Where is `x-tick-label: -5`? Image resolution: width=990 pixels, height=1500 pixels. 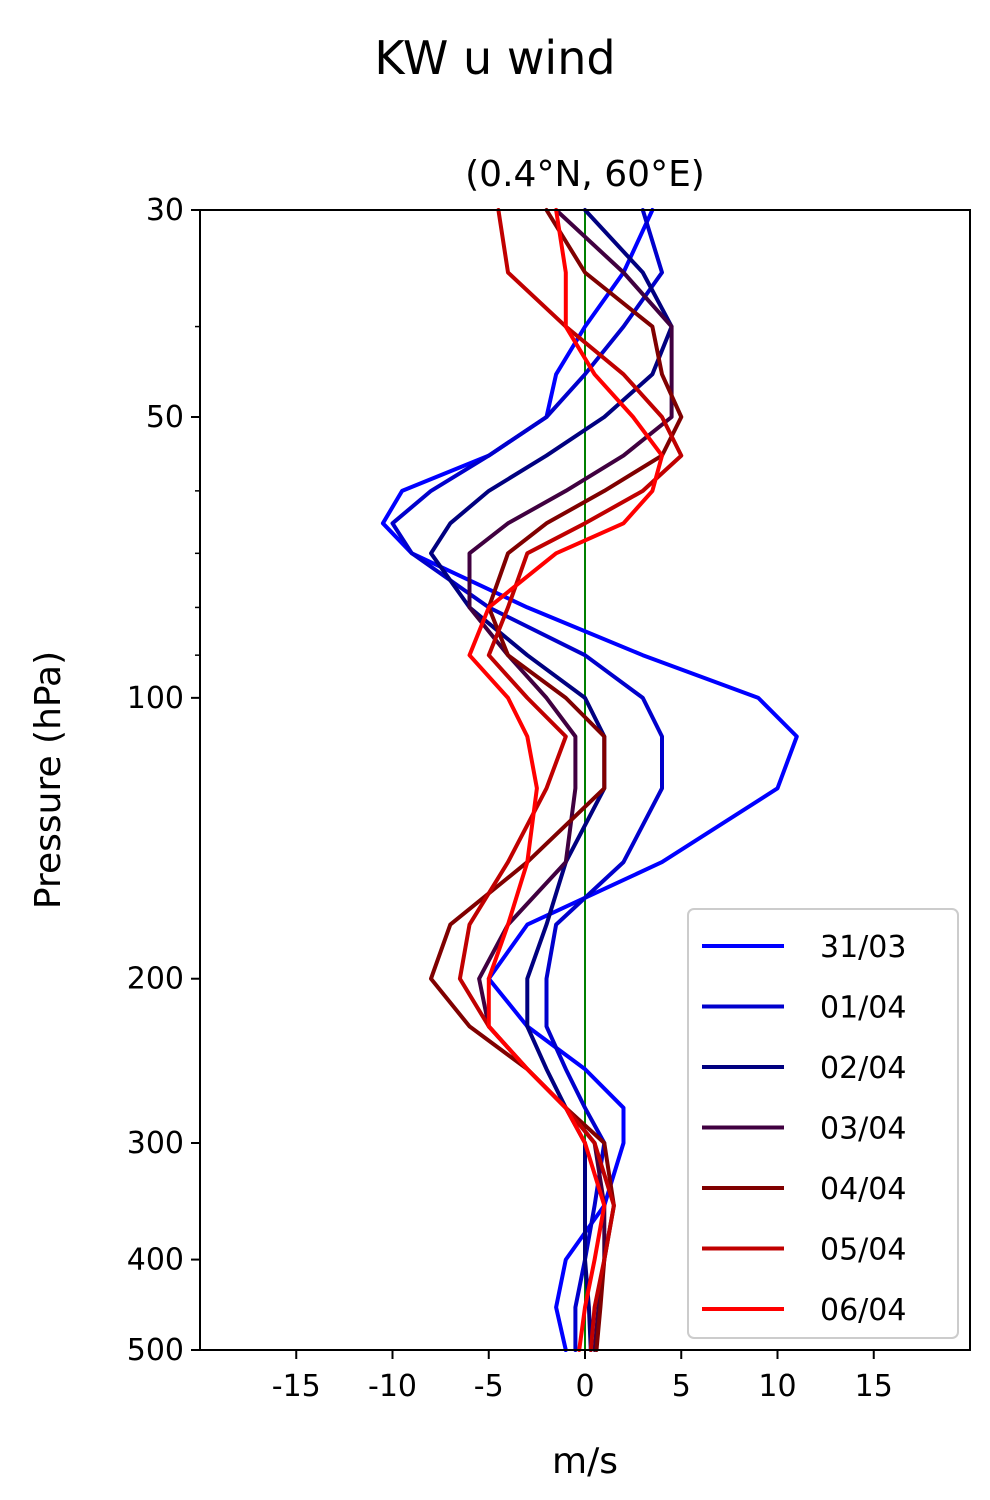 x-tick-label: -5 is located at coordinates (489, 1386).